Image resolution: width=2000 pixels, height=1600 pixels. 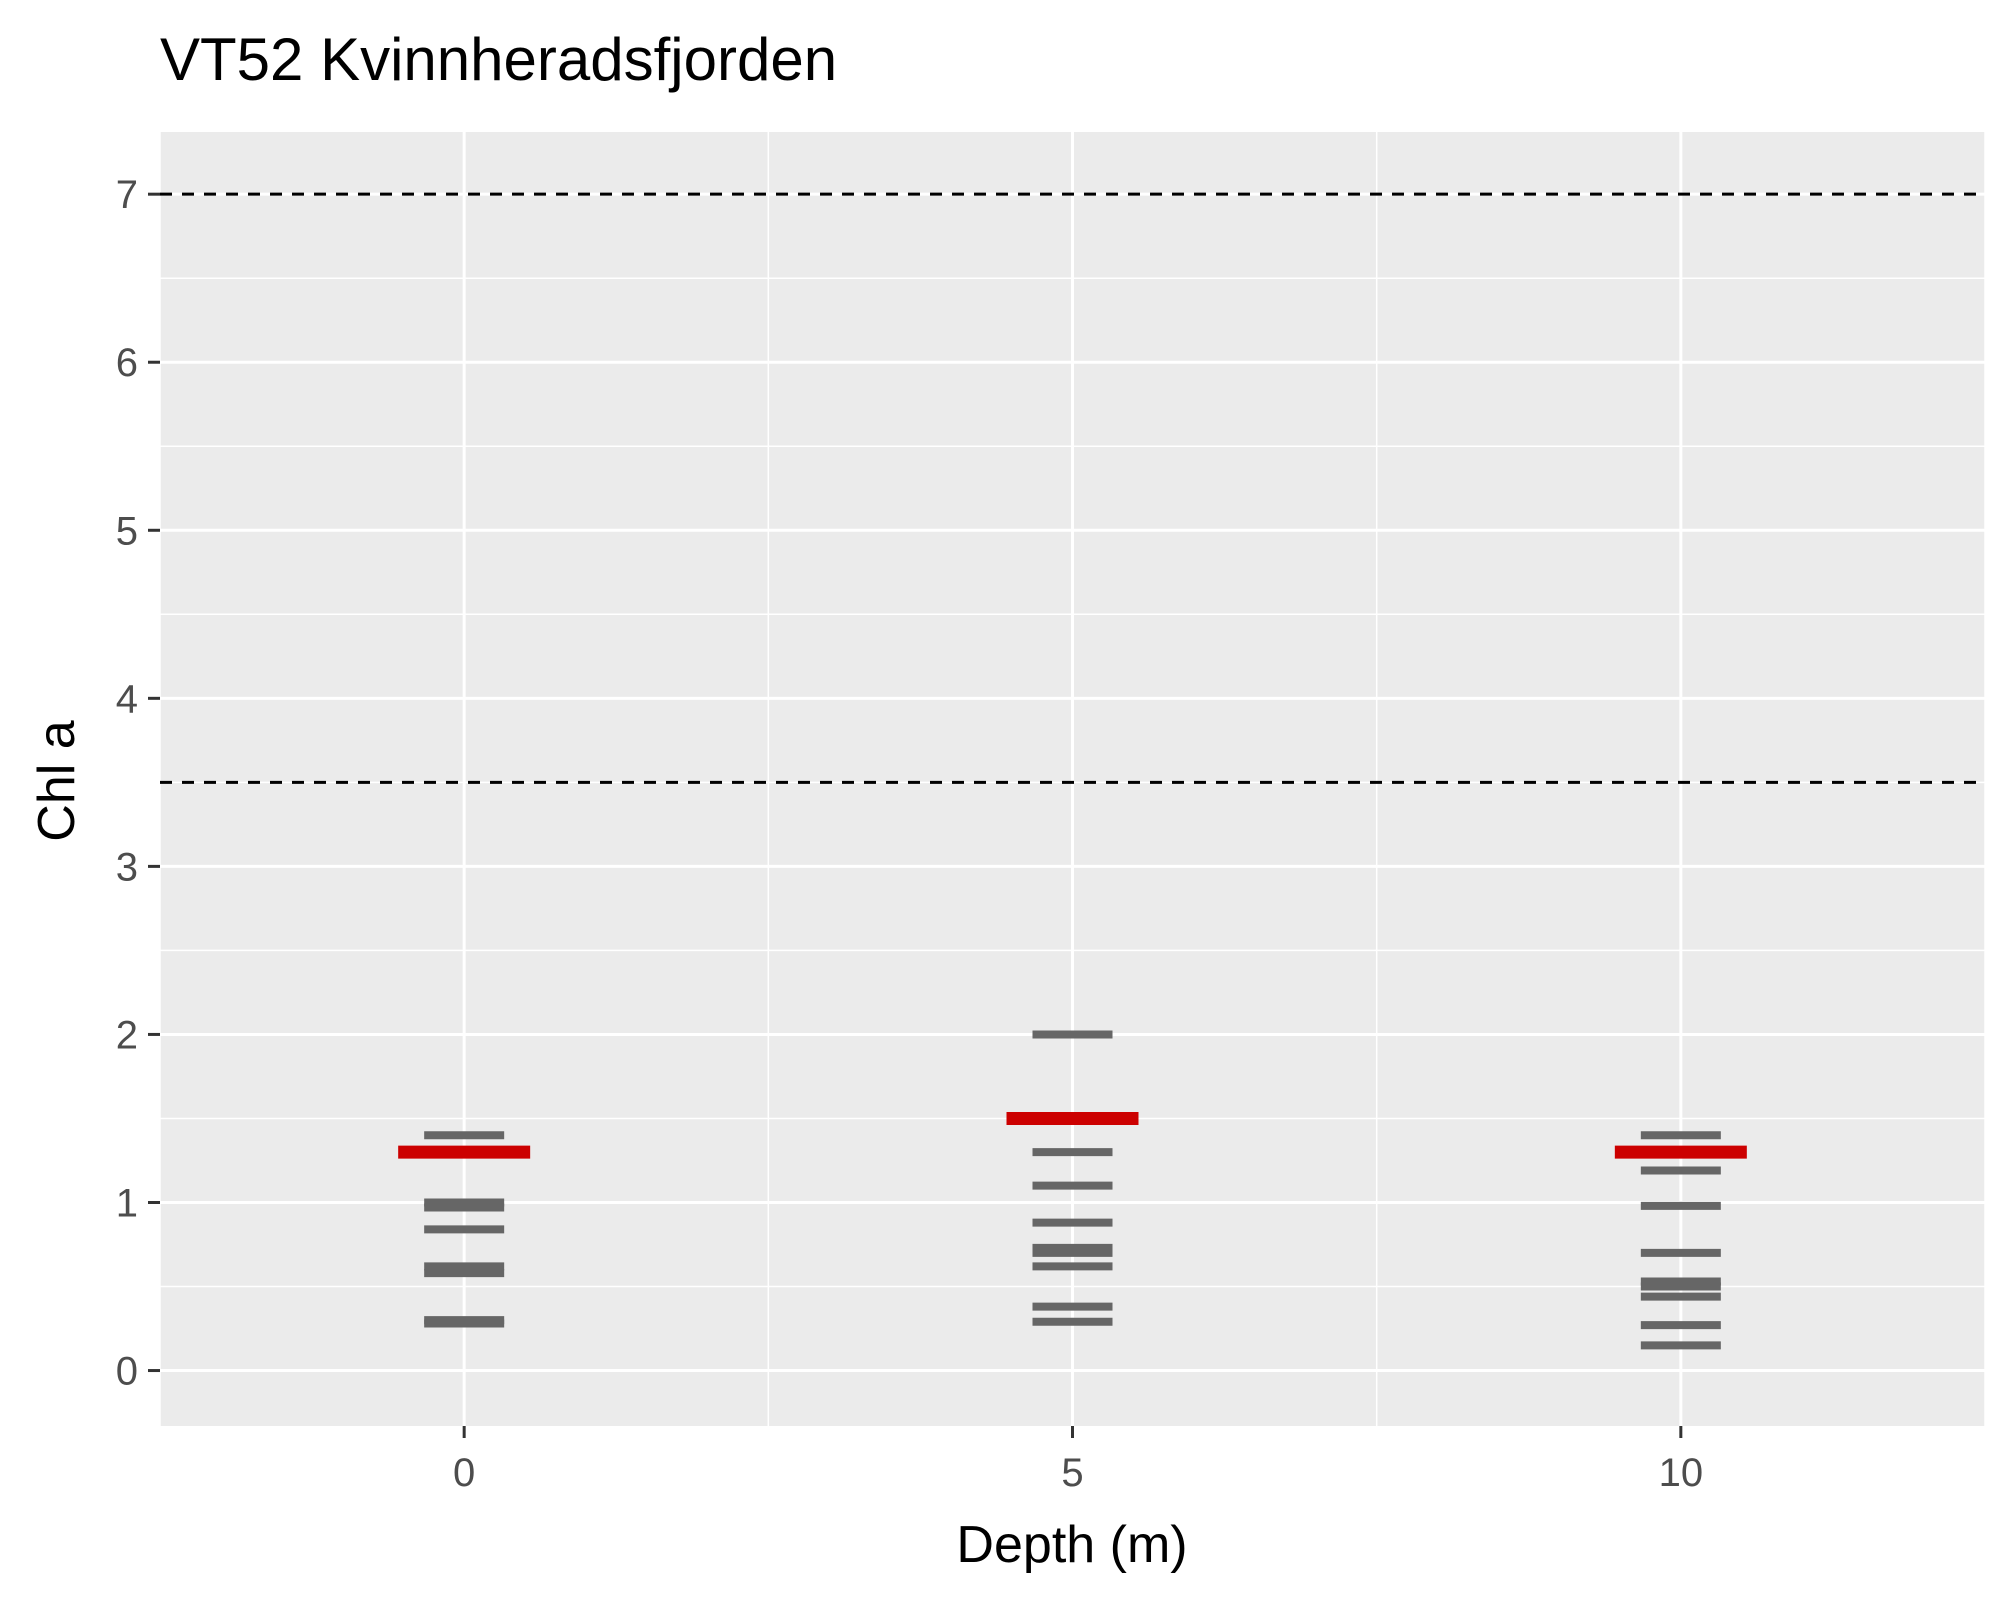 What do you see at coordinates (1072, 1190) in the screenshot?
I see `data-marks` at bounding box center [1072, 1190].